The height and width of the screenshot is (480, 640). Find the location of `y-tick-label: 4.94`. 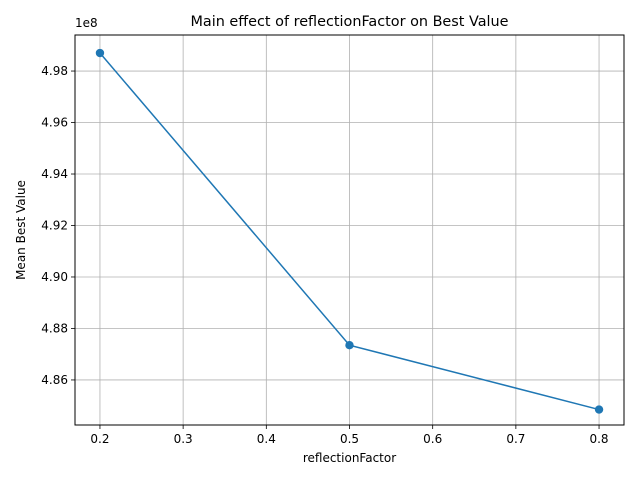

y-tick-label: 4.94 is located at coordinates (54, 174).